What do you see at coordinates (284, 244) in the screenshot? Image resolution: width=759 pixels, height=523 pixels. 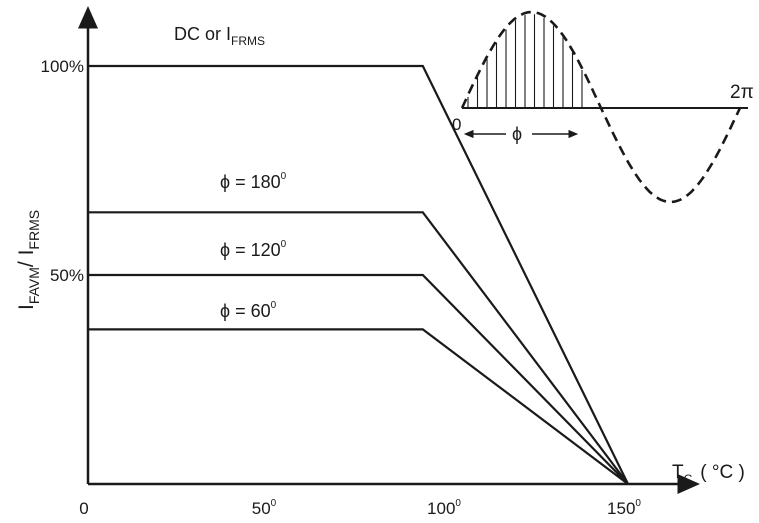 I see `series-label-degree-2: 0` at bounding box center [284, 244].